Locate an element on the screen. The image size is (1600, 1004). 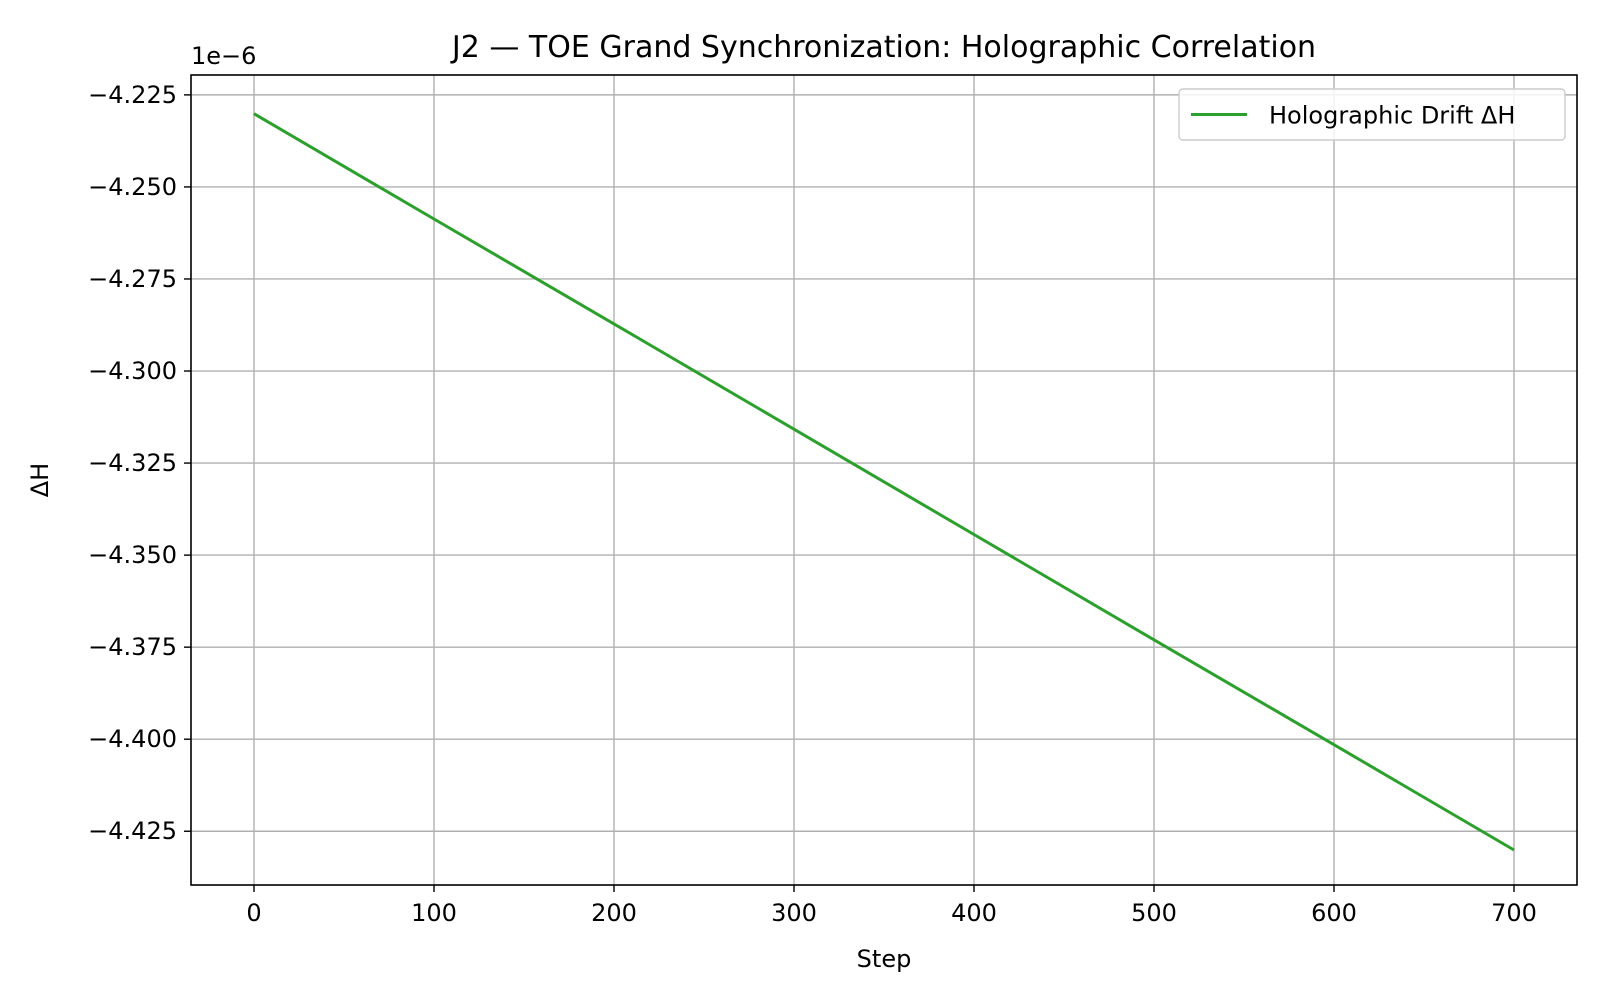
legend-label: Holographic Drift ΔH is located at coordinates (1392, 116).